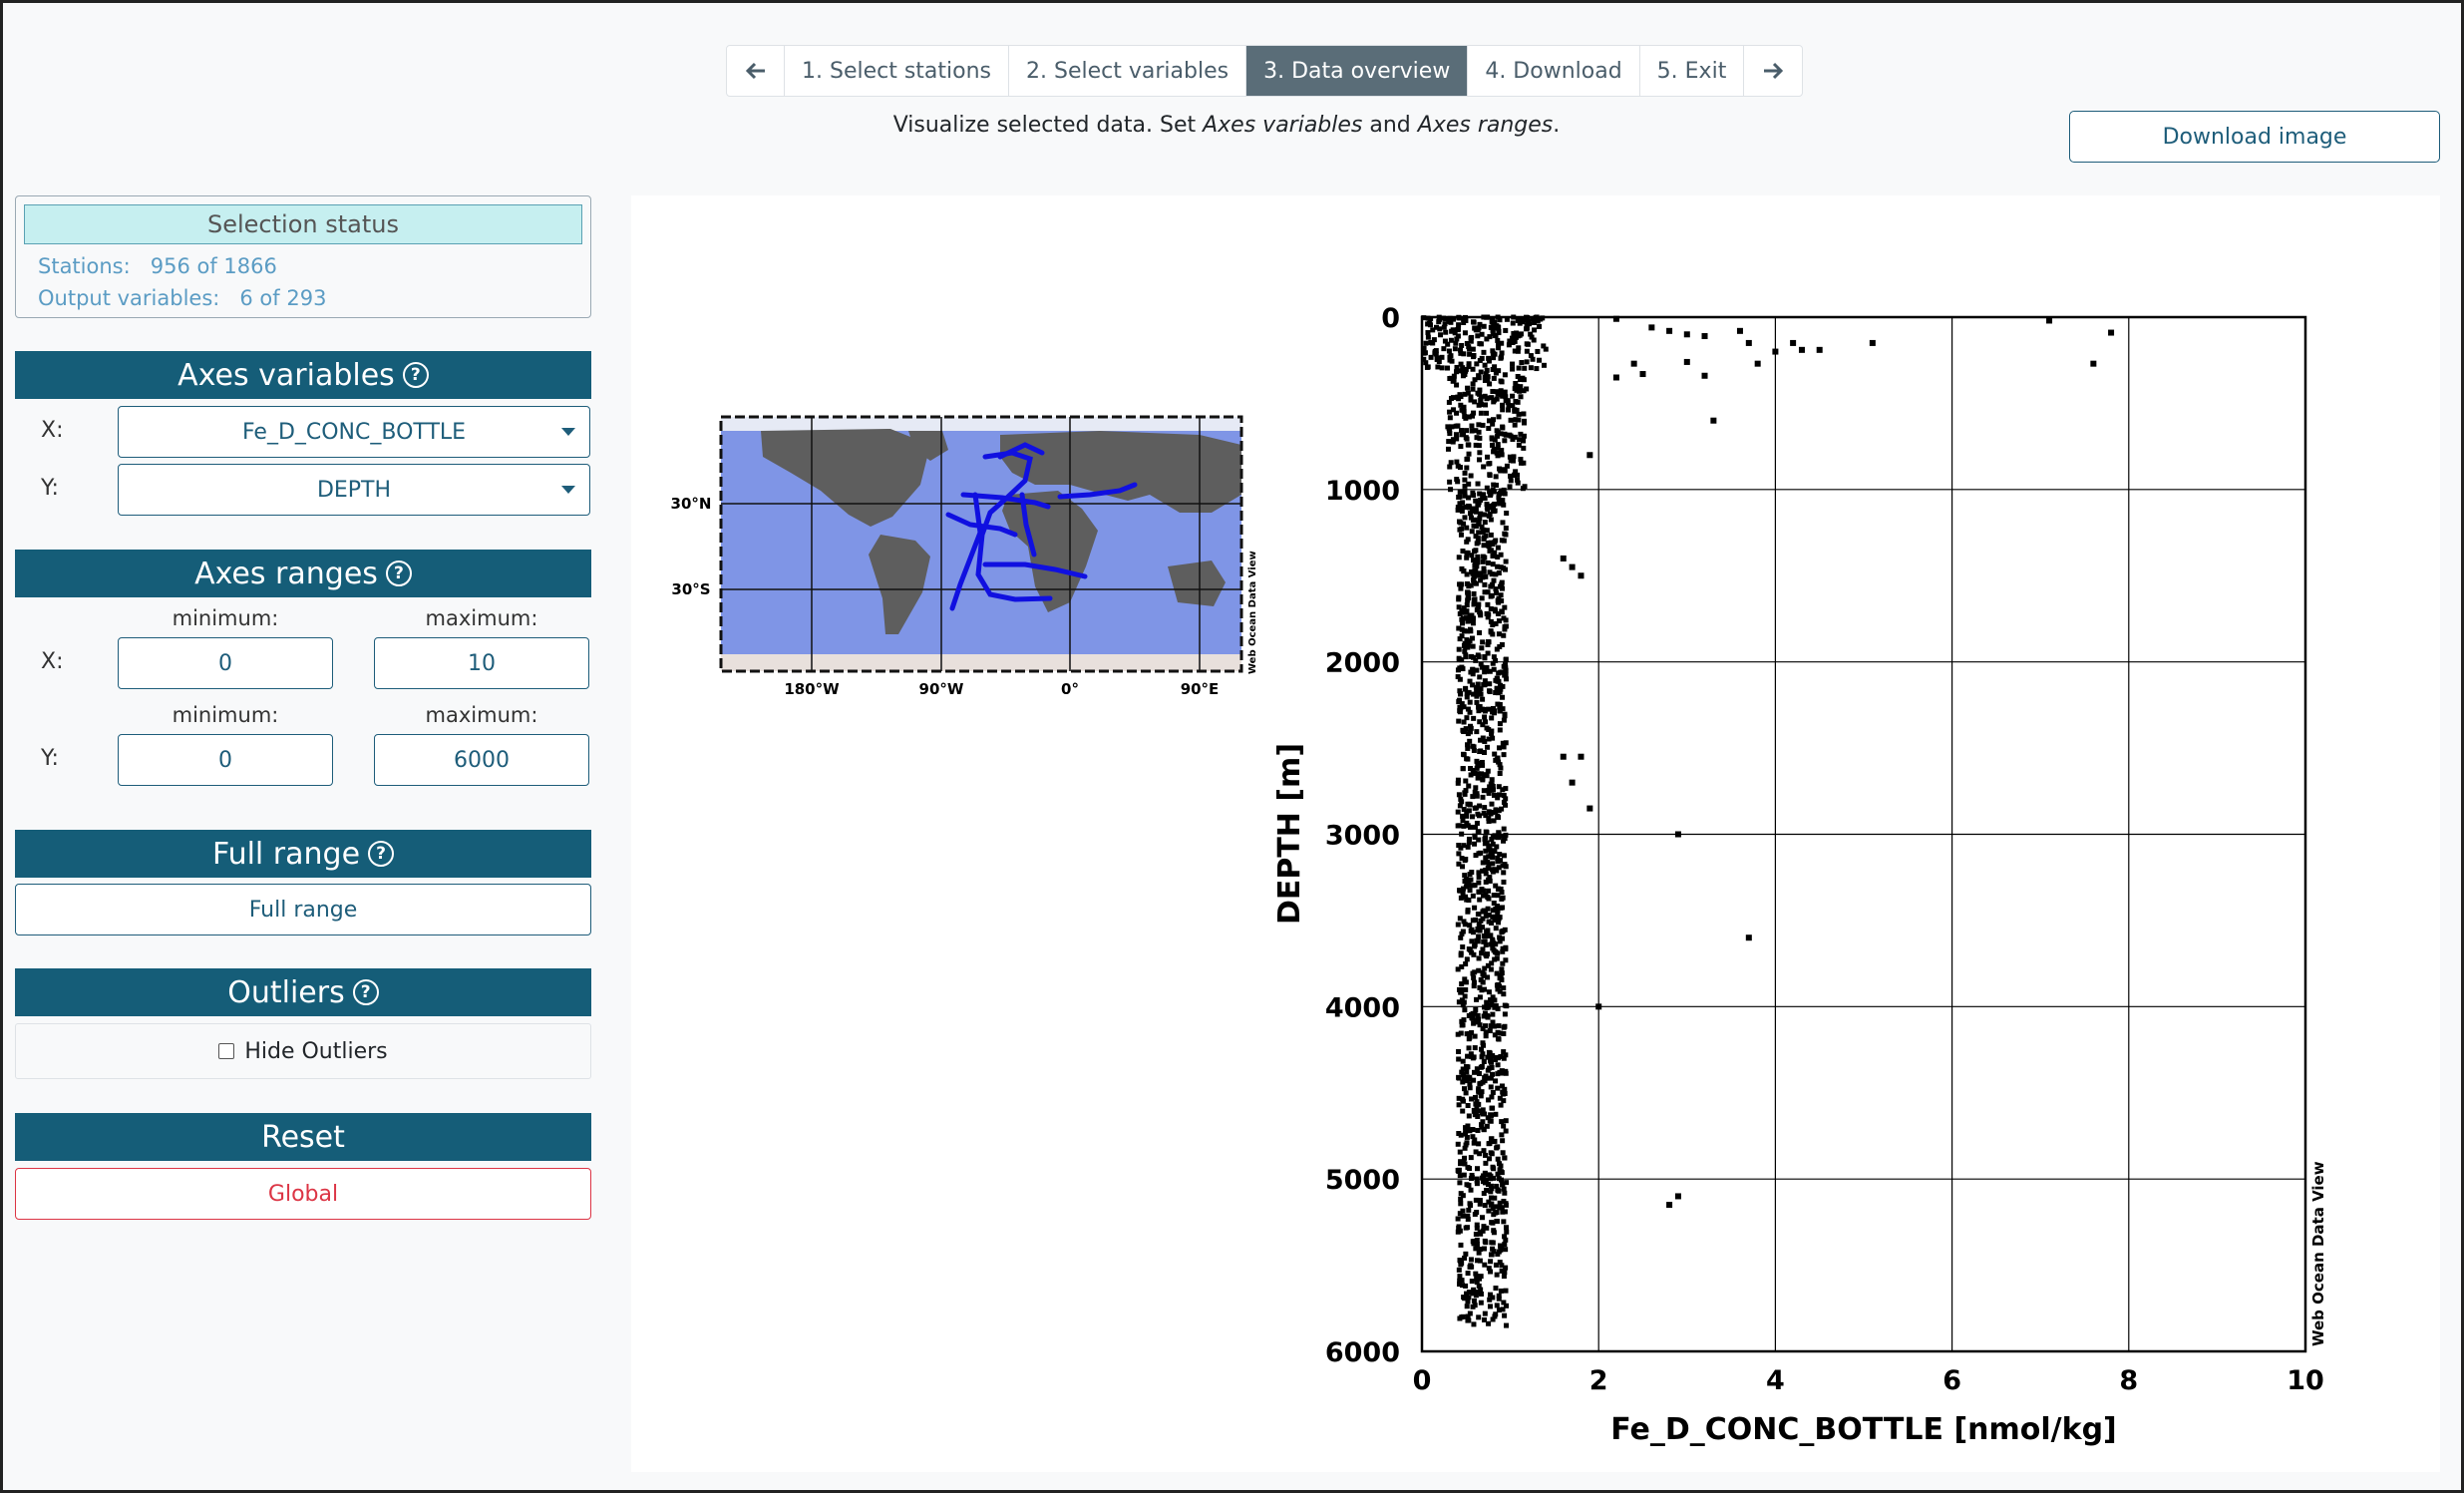  What do you see at coordinates (481, 663) in the screenshot?
I see `x-max-input` at bounding box center [481, 663].